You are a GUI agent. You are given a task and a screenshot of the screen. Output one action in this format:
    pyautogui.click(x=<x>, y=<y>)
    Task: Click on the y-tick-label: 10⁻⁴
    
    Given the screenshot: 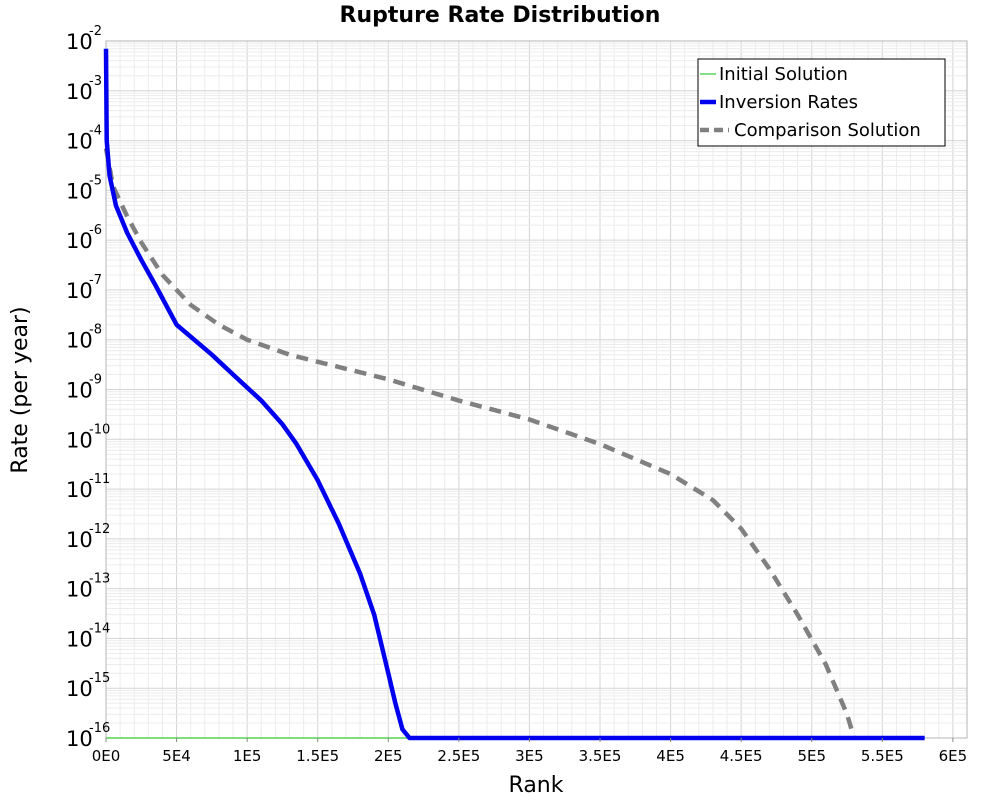 What is the action you would take?
    pyautogui.click(x=84, y=139)
    